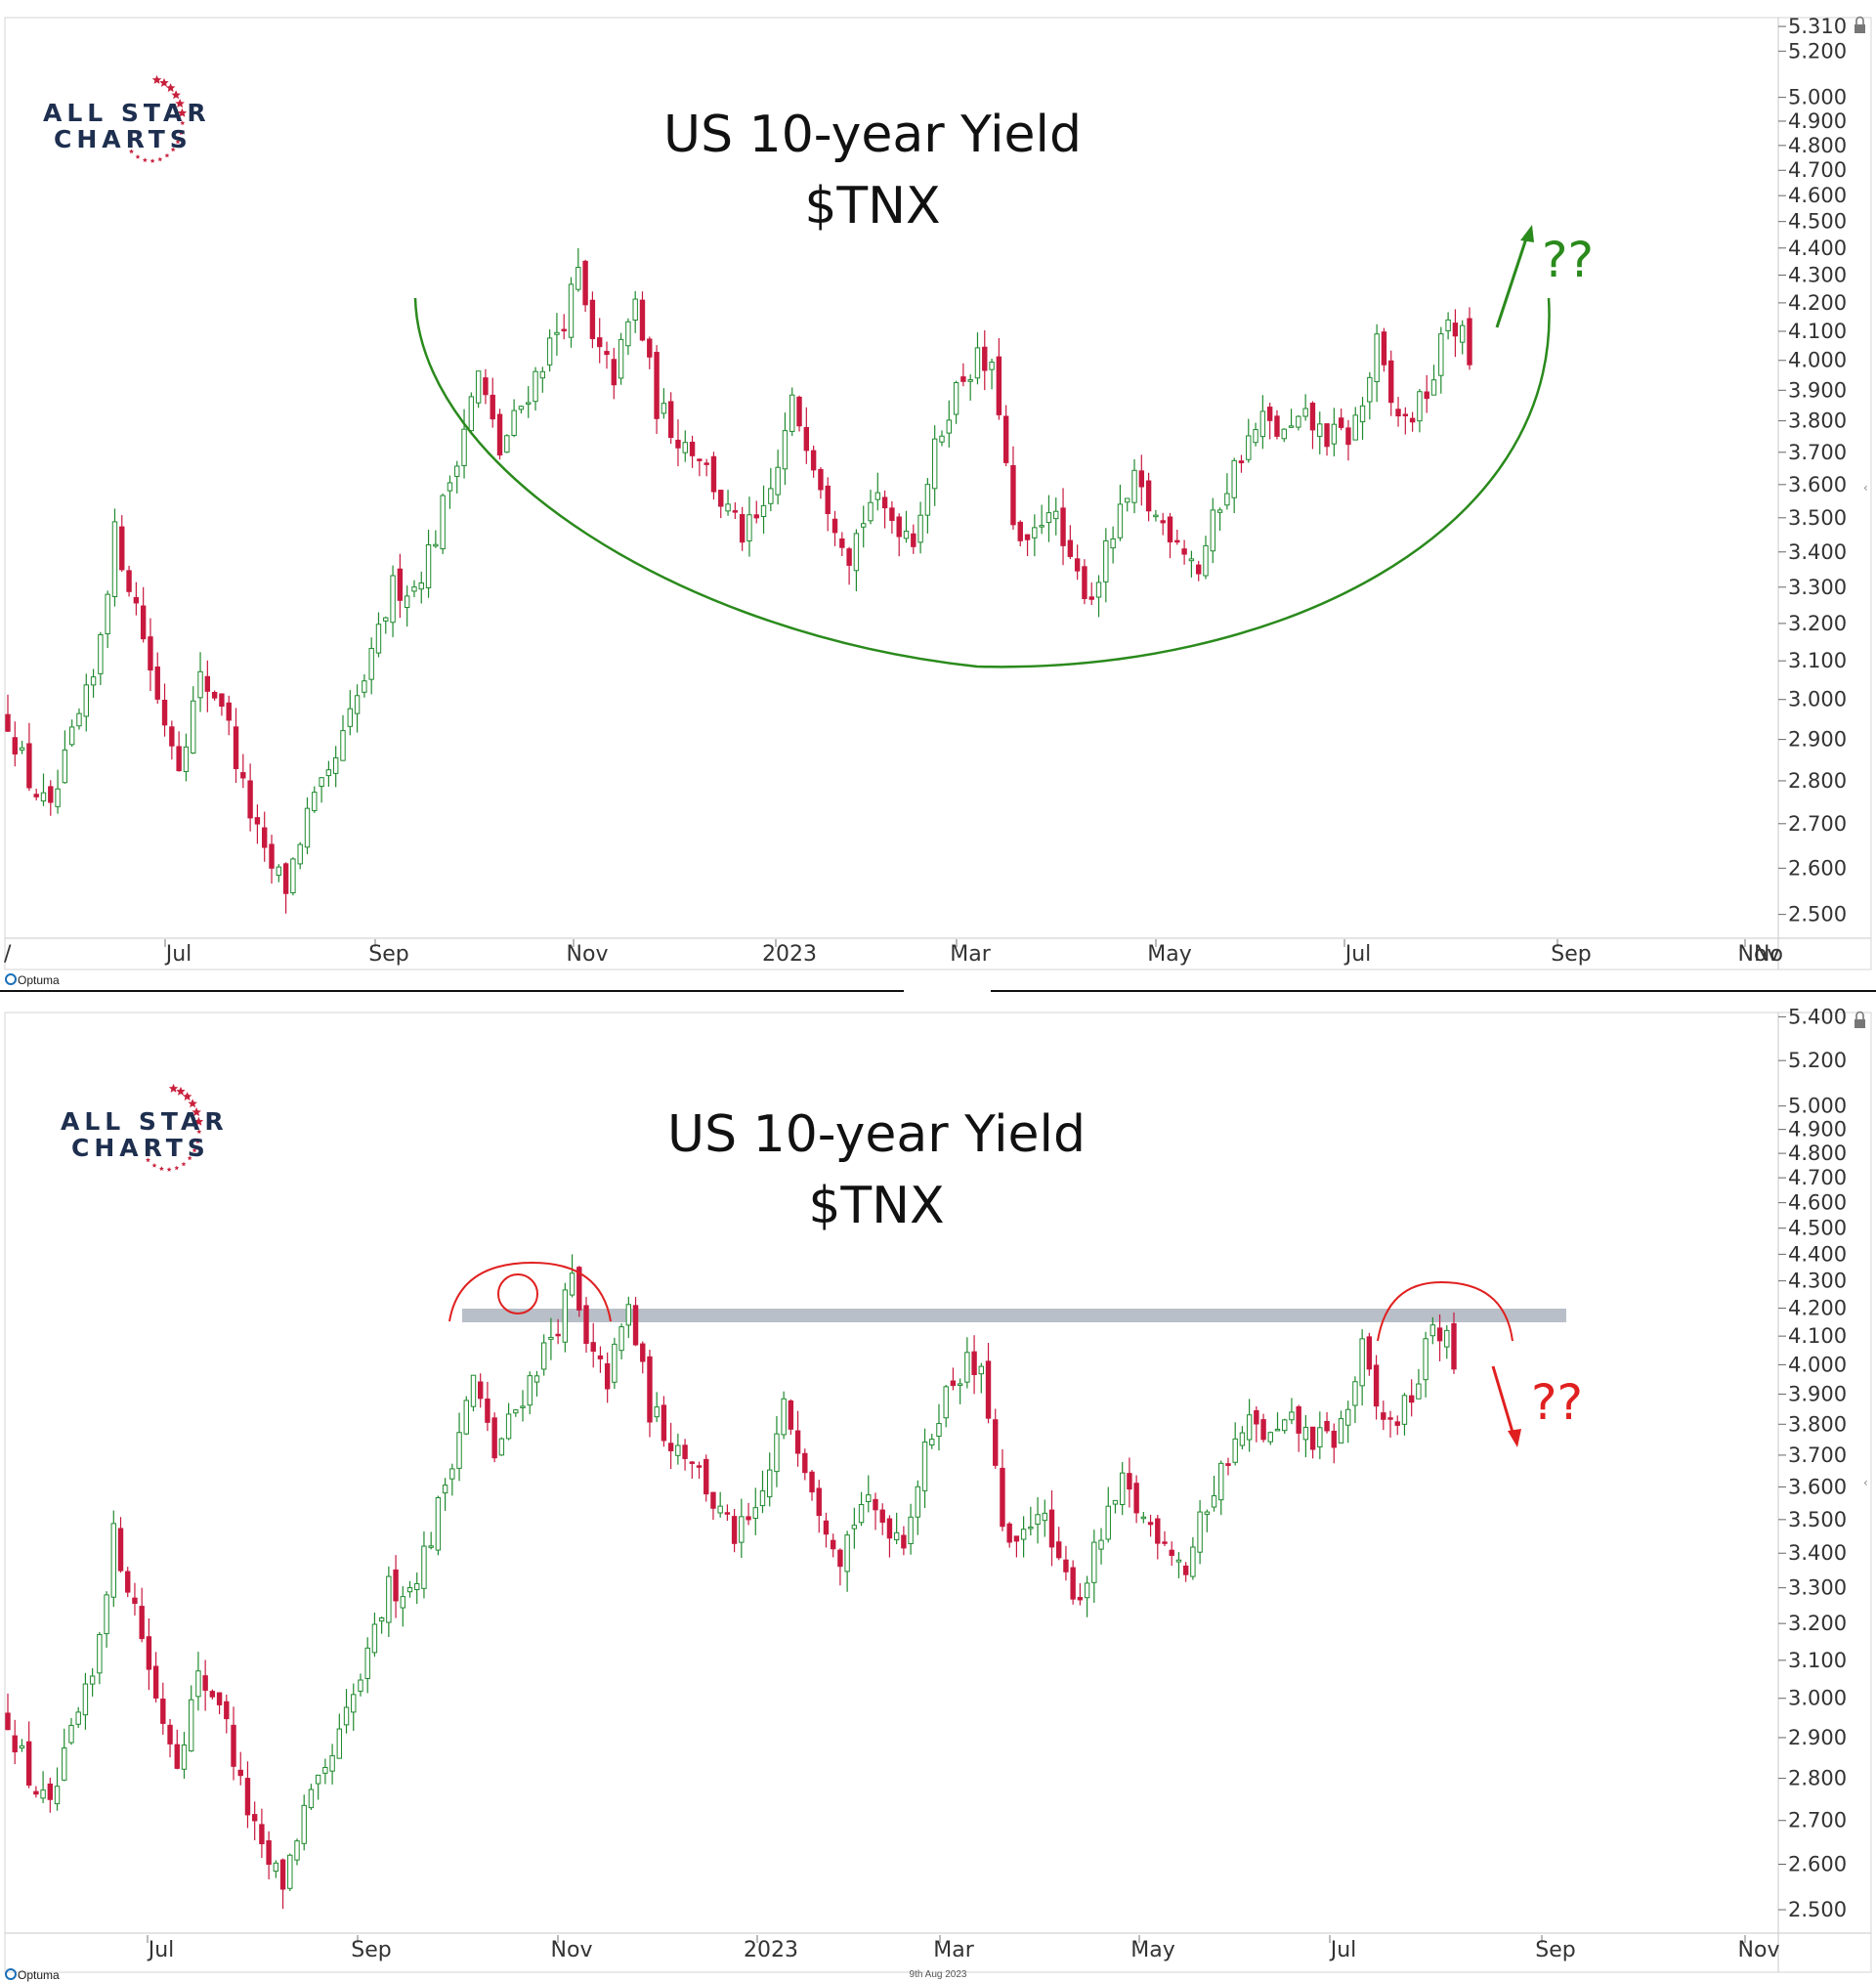  I want to click on y-tick-label: 3.600, so click(1817, 1487).